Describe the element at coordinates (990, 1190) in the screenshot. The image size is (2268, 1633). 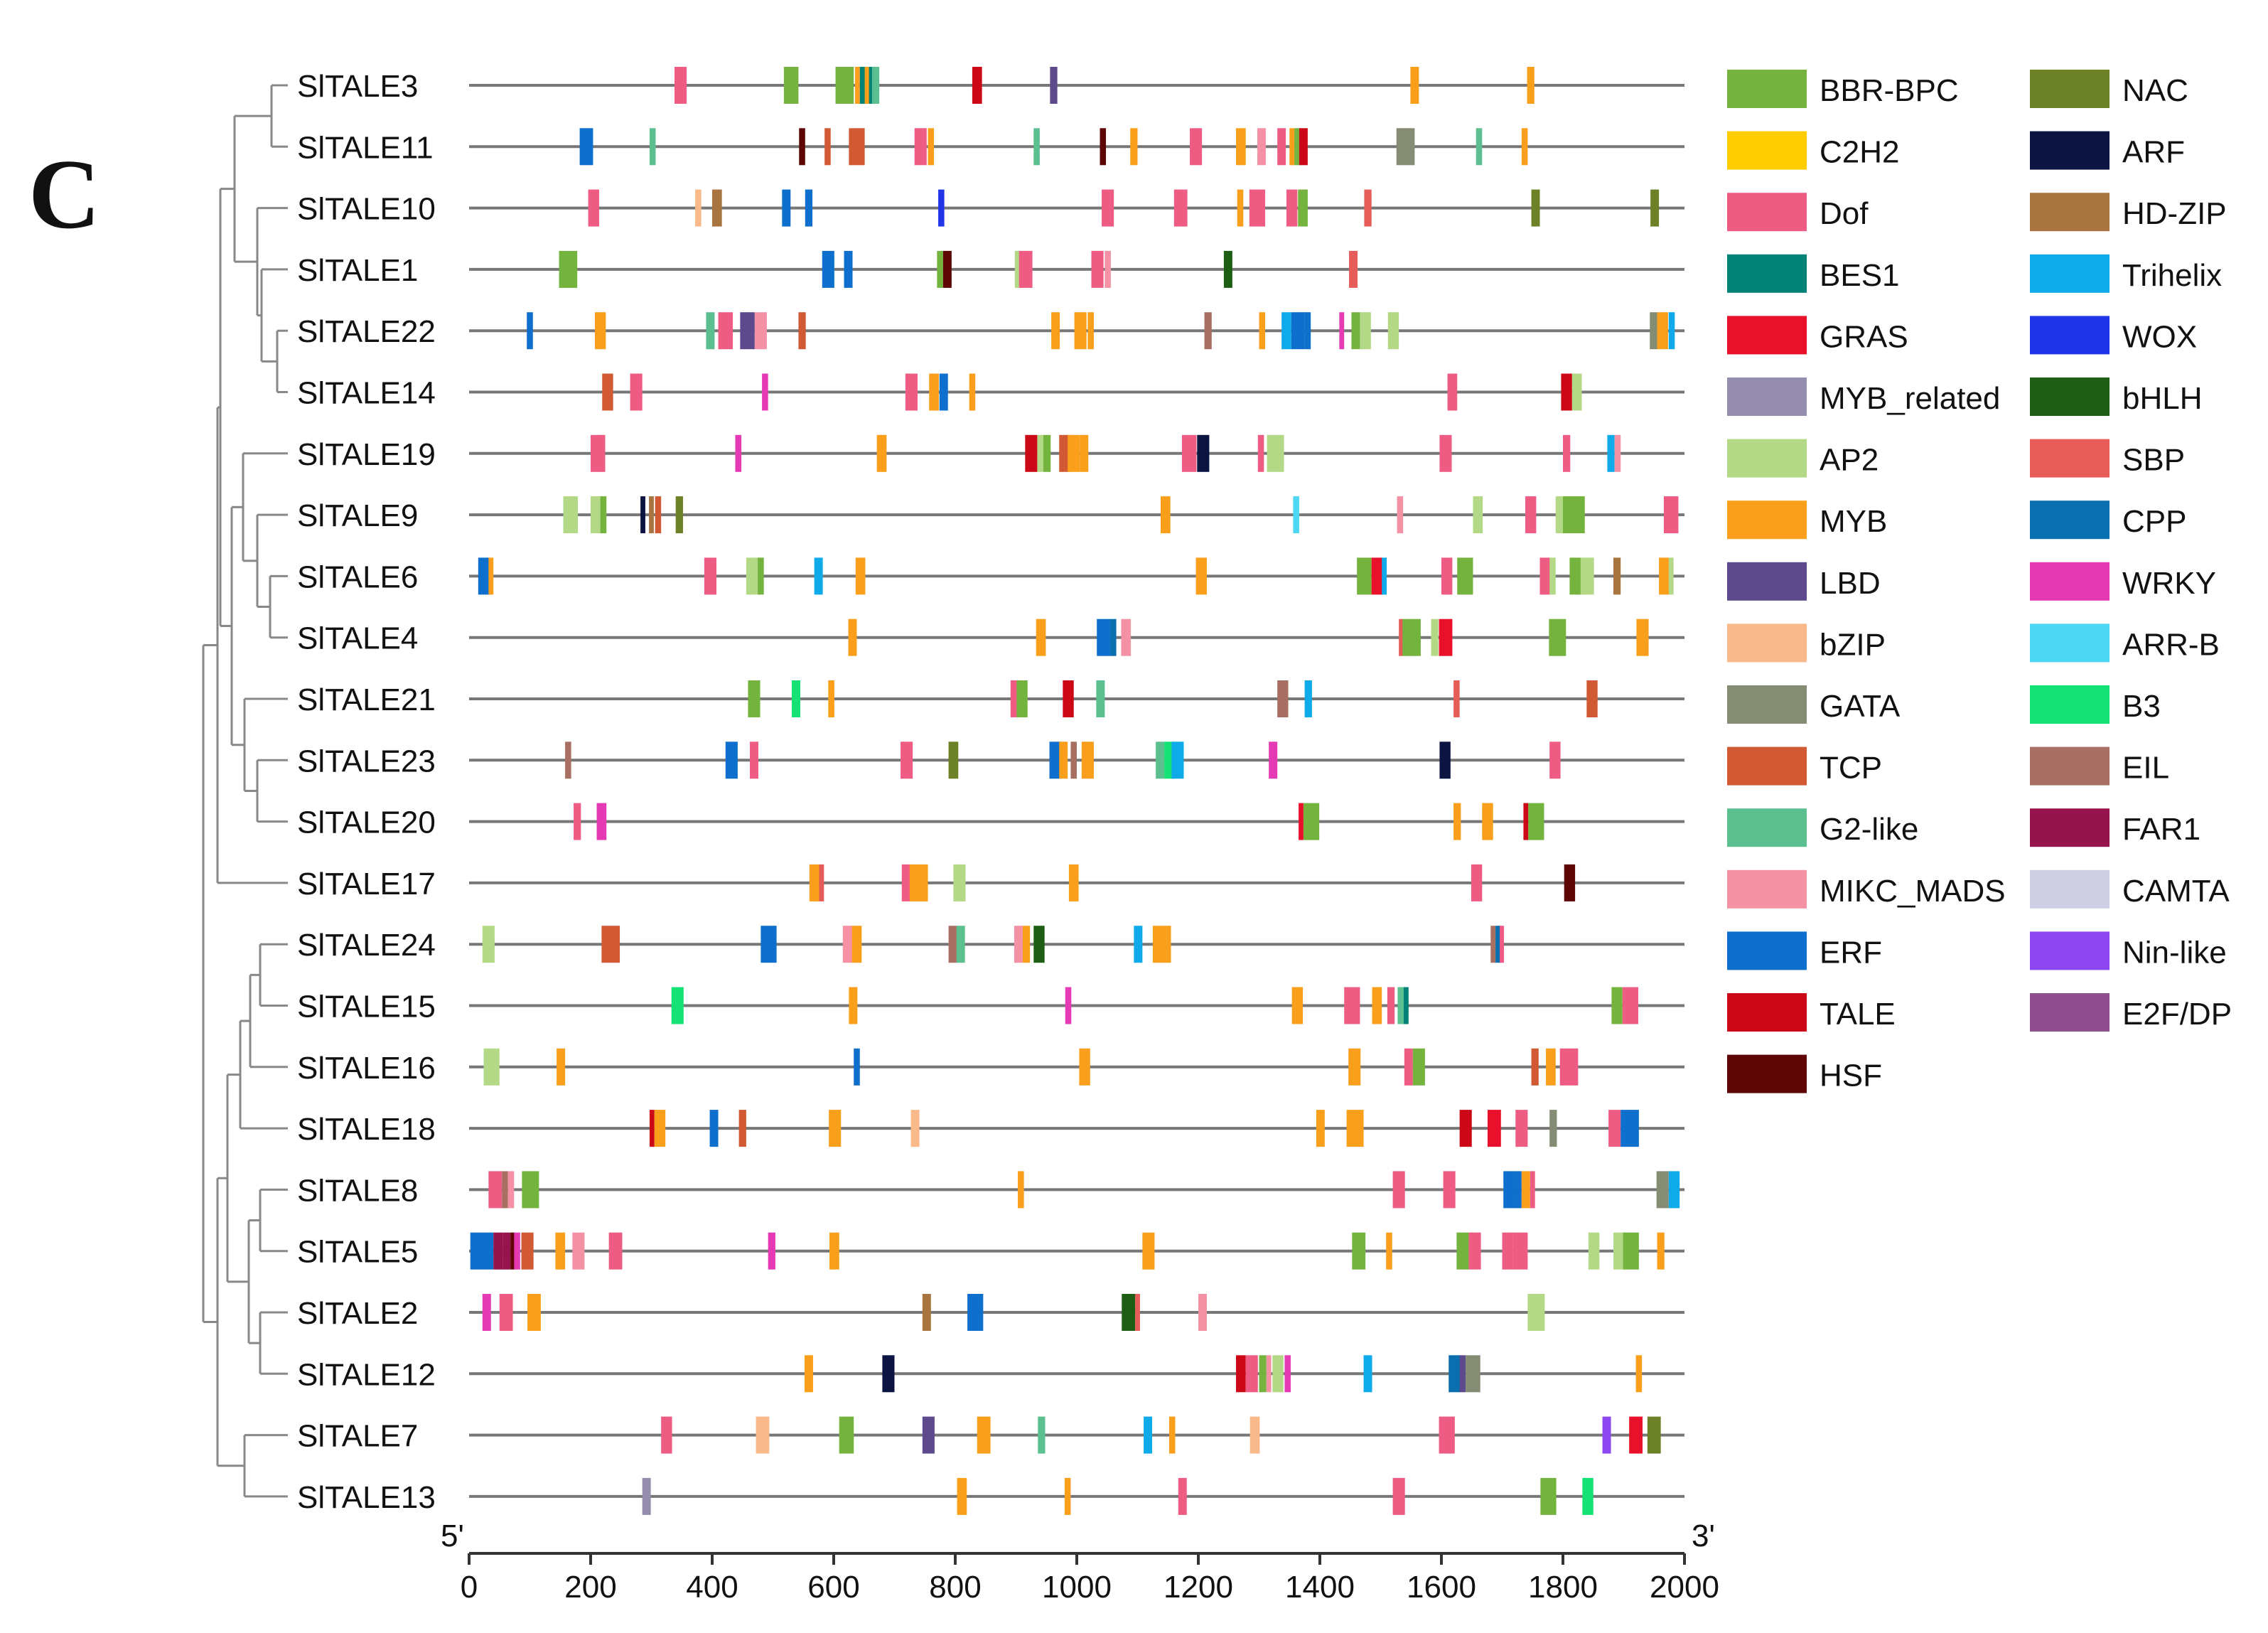
I see `gene-row: SlTALE8` at that location.